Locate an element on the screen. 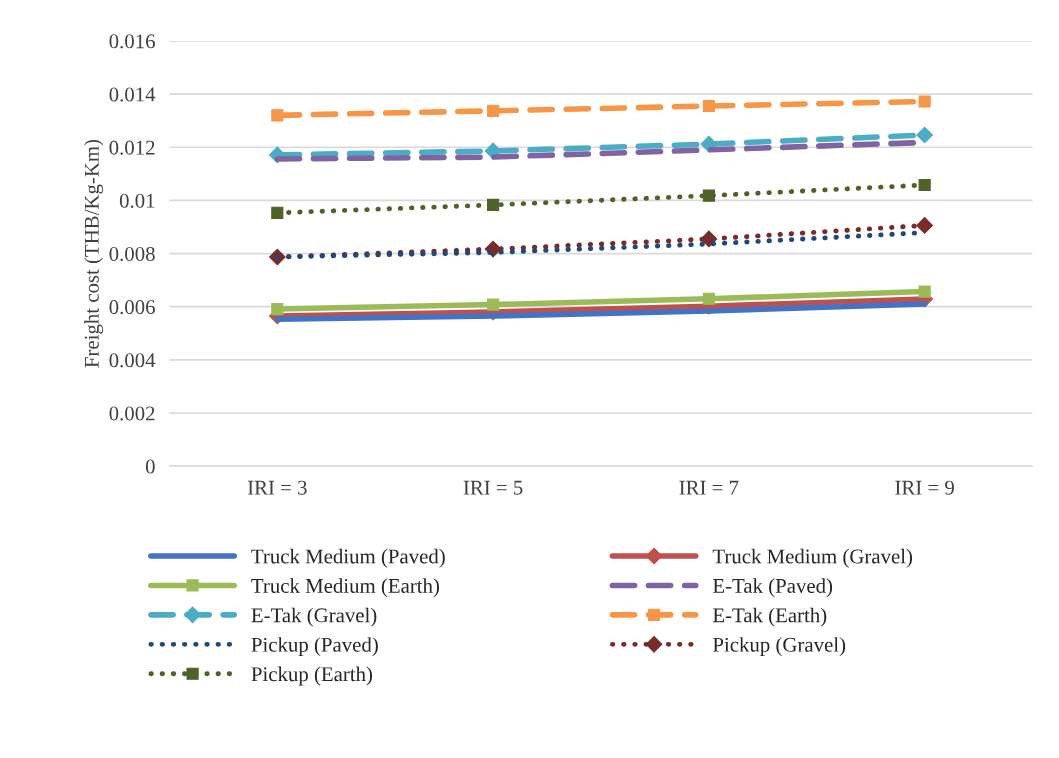 This screenshot has width=1059, height=758. legend-label: E-Tak (Paved) is located at coordinates (772, 588).